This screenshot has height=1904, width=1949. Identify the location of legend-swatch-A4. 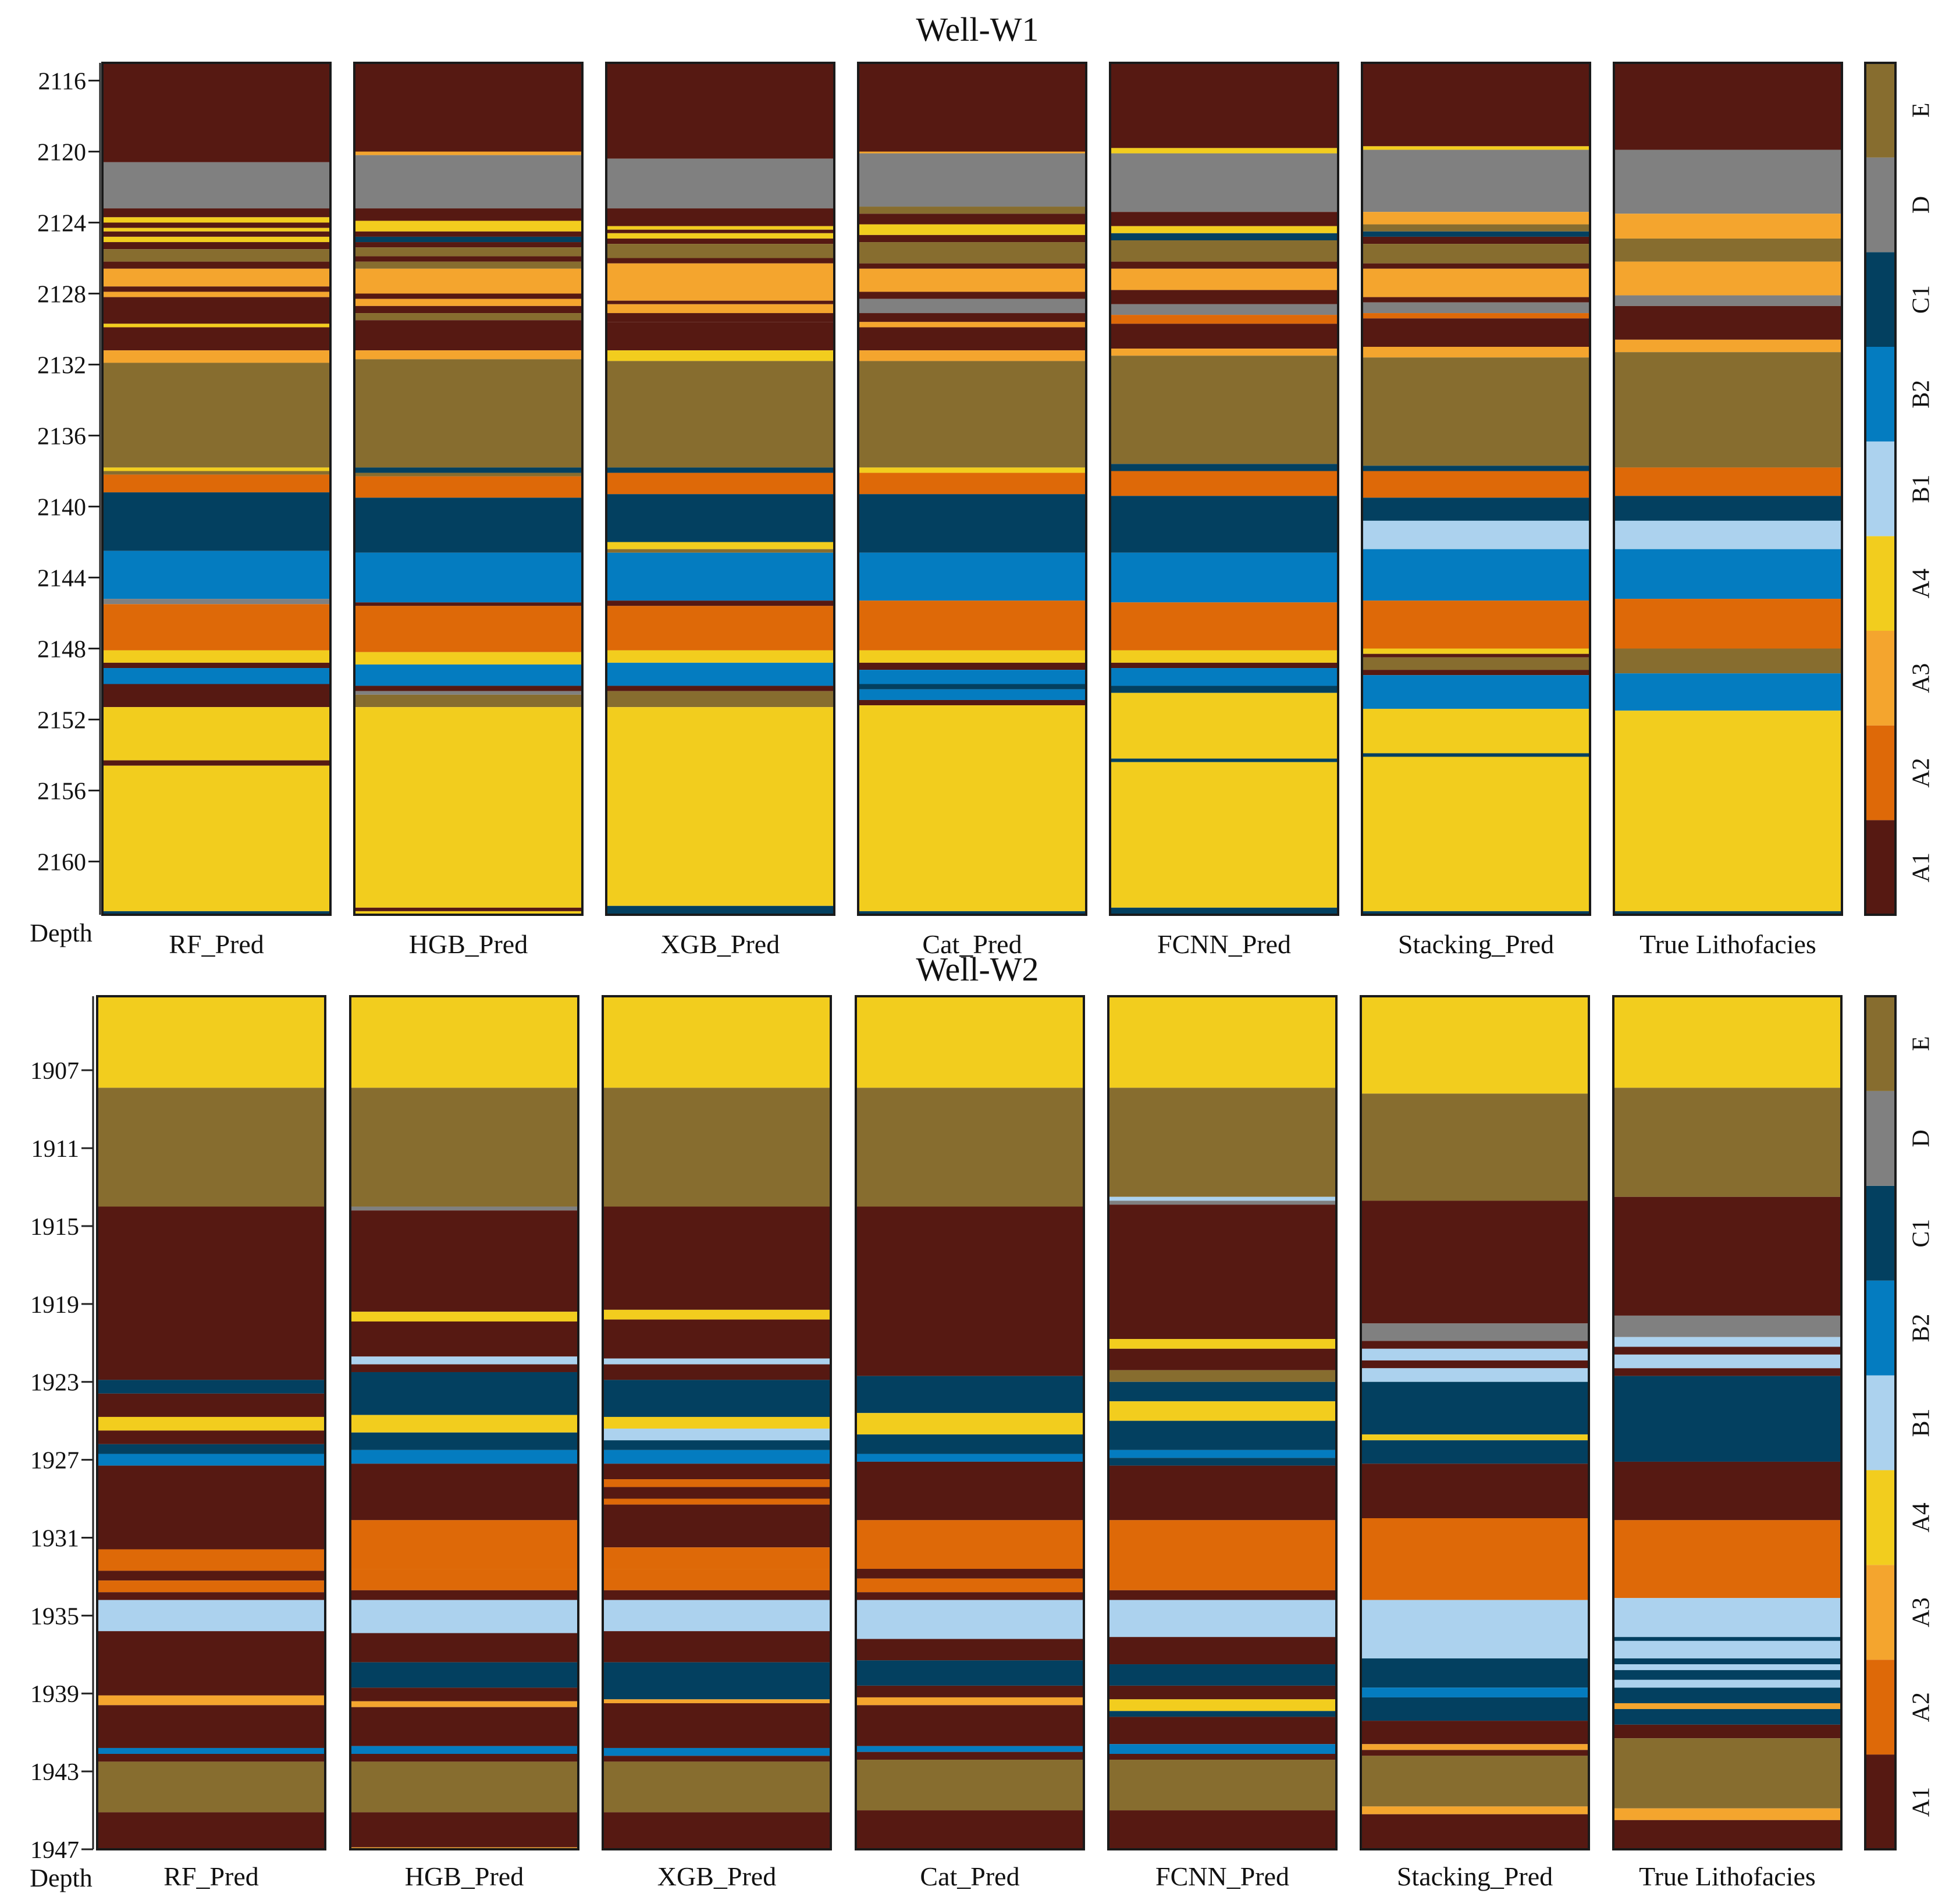
(1880, 1517).